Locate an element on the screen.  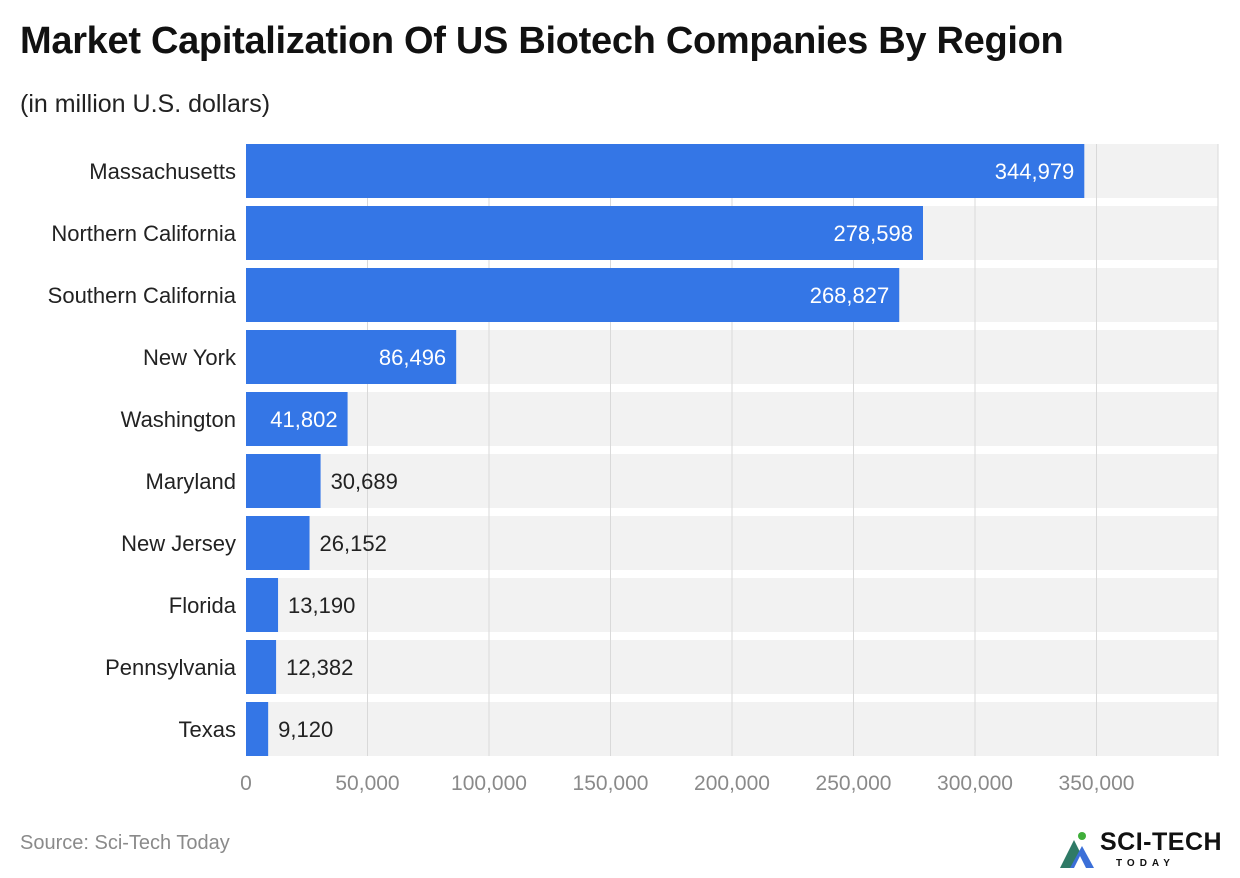
data-label: 278,598 is located at coordinates (873, 233).